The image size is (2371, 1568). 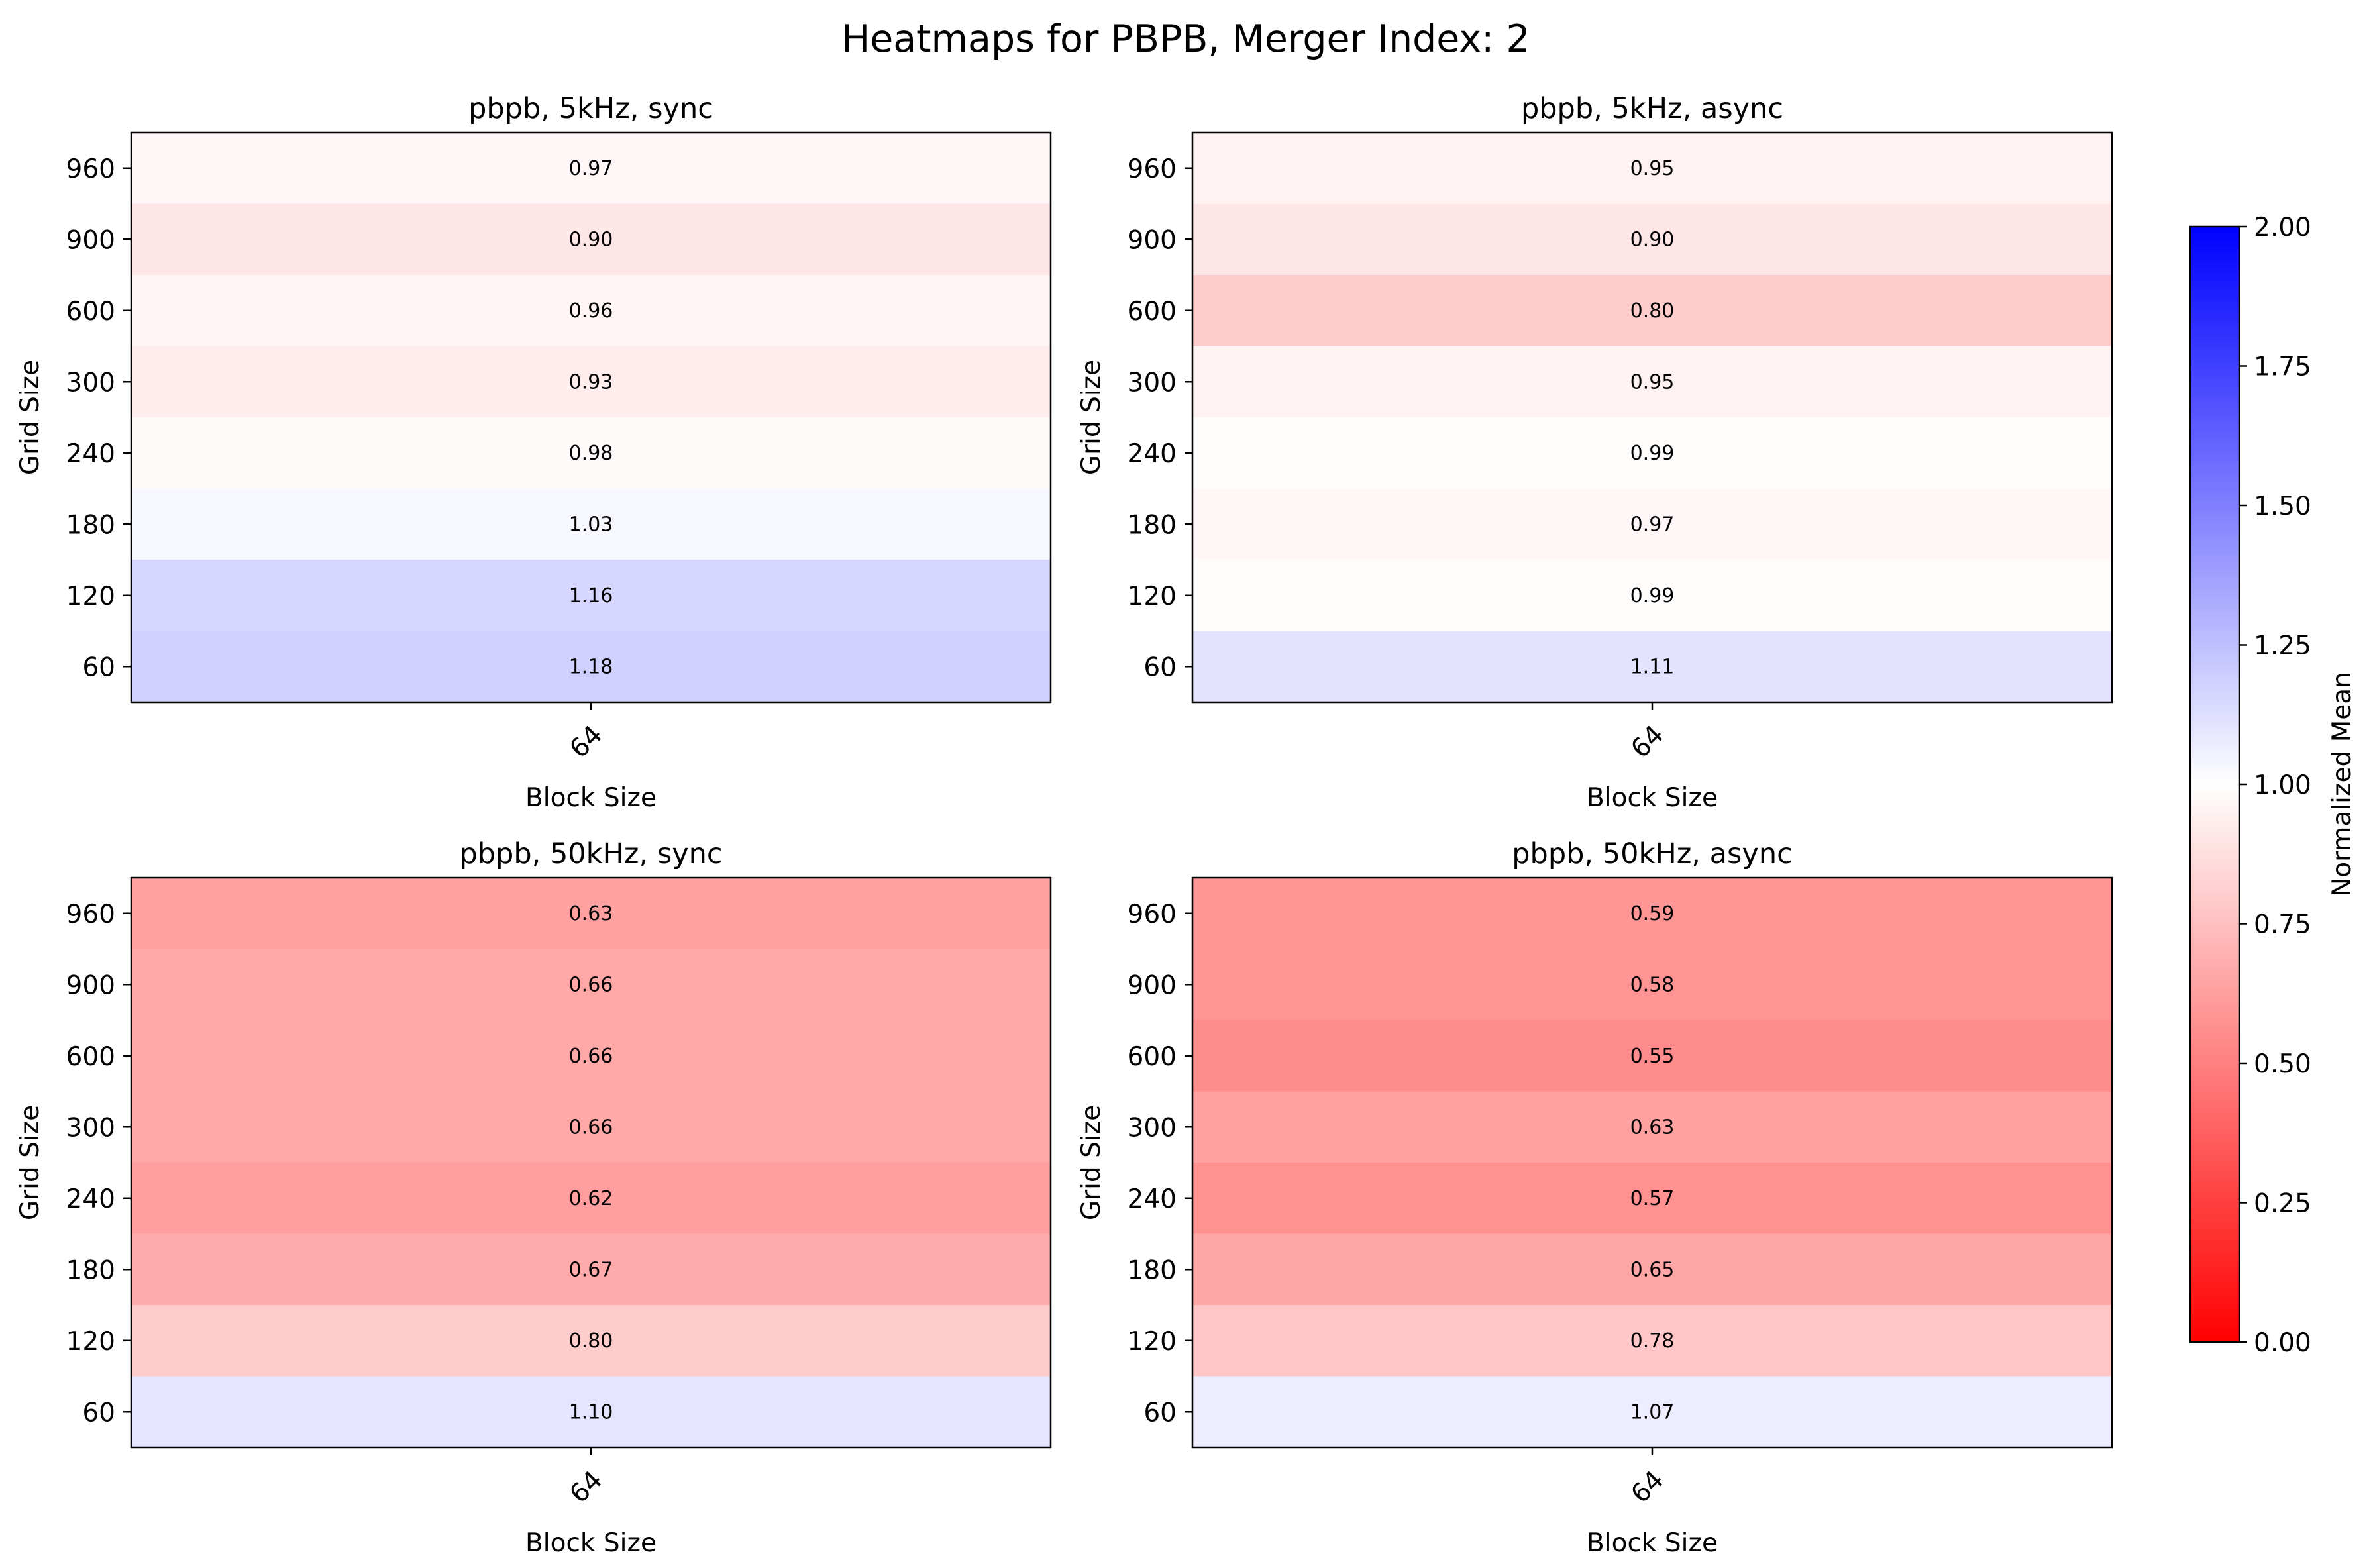 I want to click on panel-title: pbpb, 50kHz, async, so click(x=1652, y=853).